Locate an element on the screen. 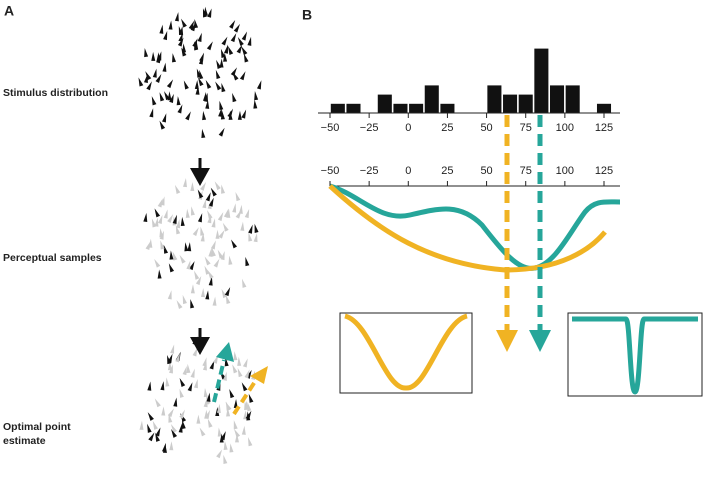 The width and height of the screenshot is (720, 493). x-tick-label: 75 is located at coordinates (526, 171).